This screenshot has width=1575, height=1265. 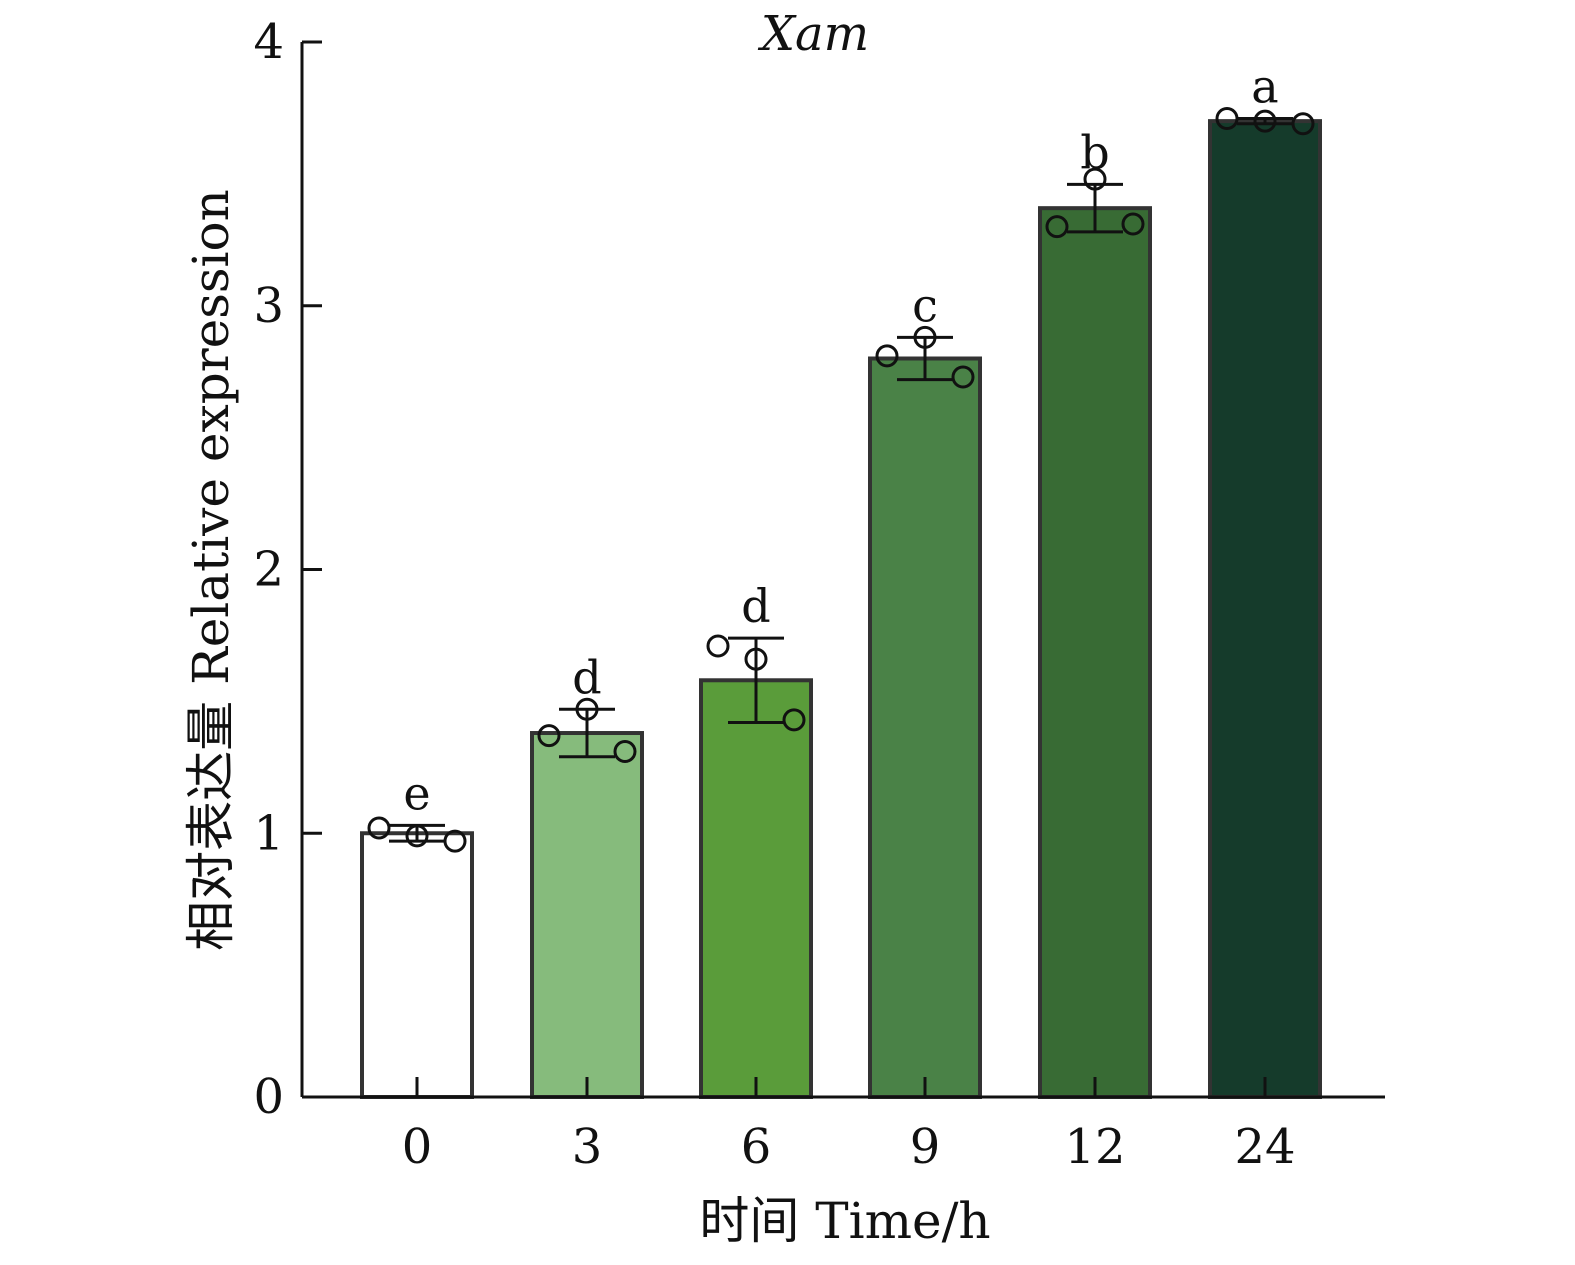 What do you see at coordinates (211, 570) in the screenshot?
I see `y-axis-label: 相对表达量 Relative expression` at bounding box center [211, 570].